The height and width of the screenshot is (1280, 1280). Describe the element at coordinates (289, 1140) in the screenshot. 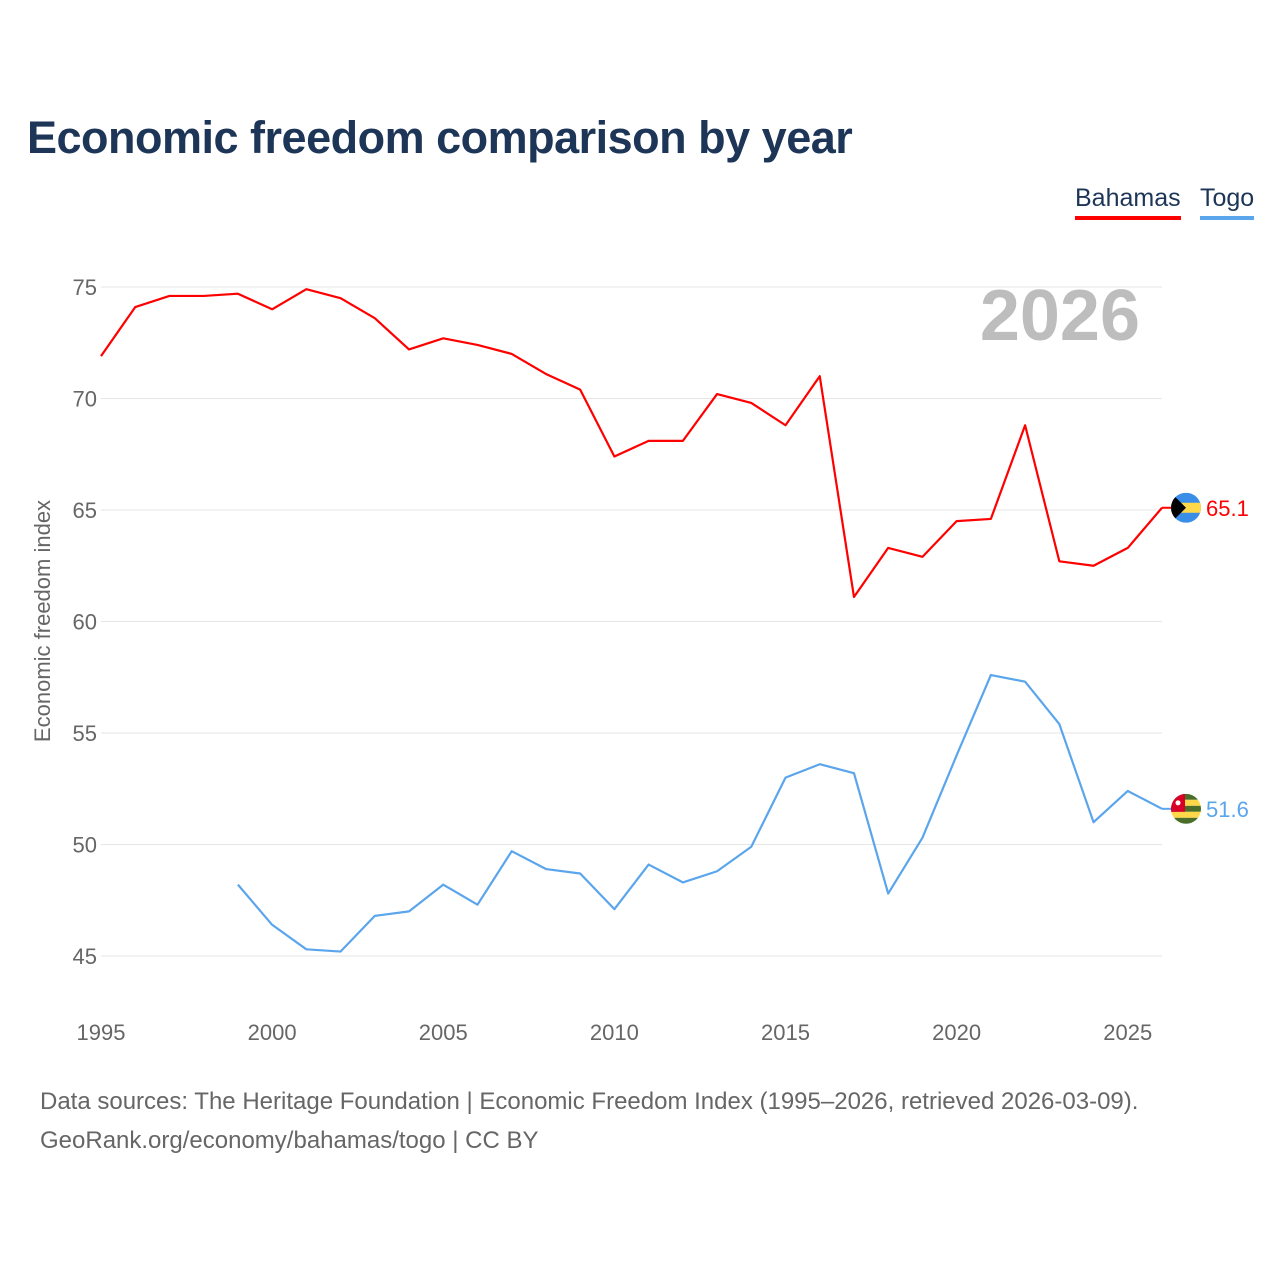

I see `source-link: GeoRank.org/economy/bahamas/togo | CC BY` at that location.